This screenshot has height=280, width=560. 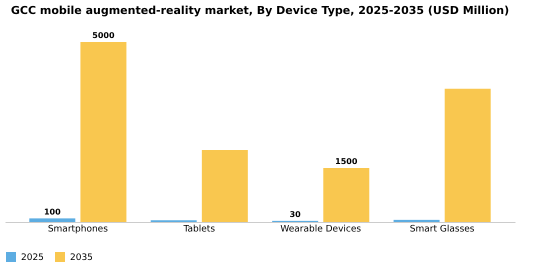 I want to click on x-tick-label: Tablets, so click(x=199, y=229).